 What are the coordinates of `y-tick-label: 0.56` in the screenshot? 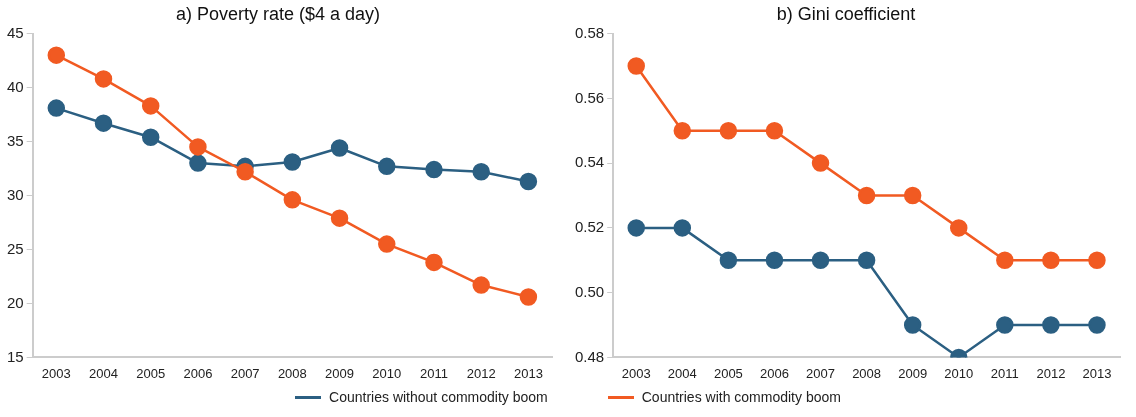 It's located at (589, 97).